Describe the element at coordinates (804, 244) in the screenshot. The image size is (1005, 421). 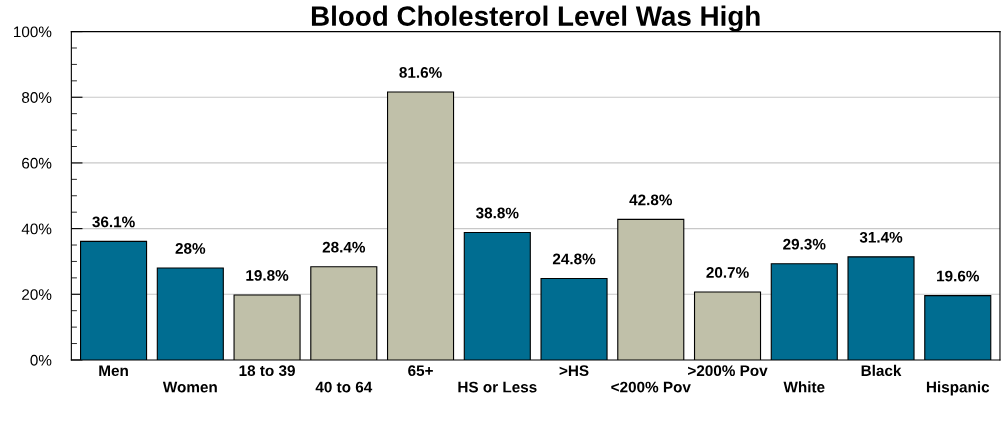
I see `data-label: 29.3%` at that location.